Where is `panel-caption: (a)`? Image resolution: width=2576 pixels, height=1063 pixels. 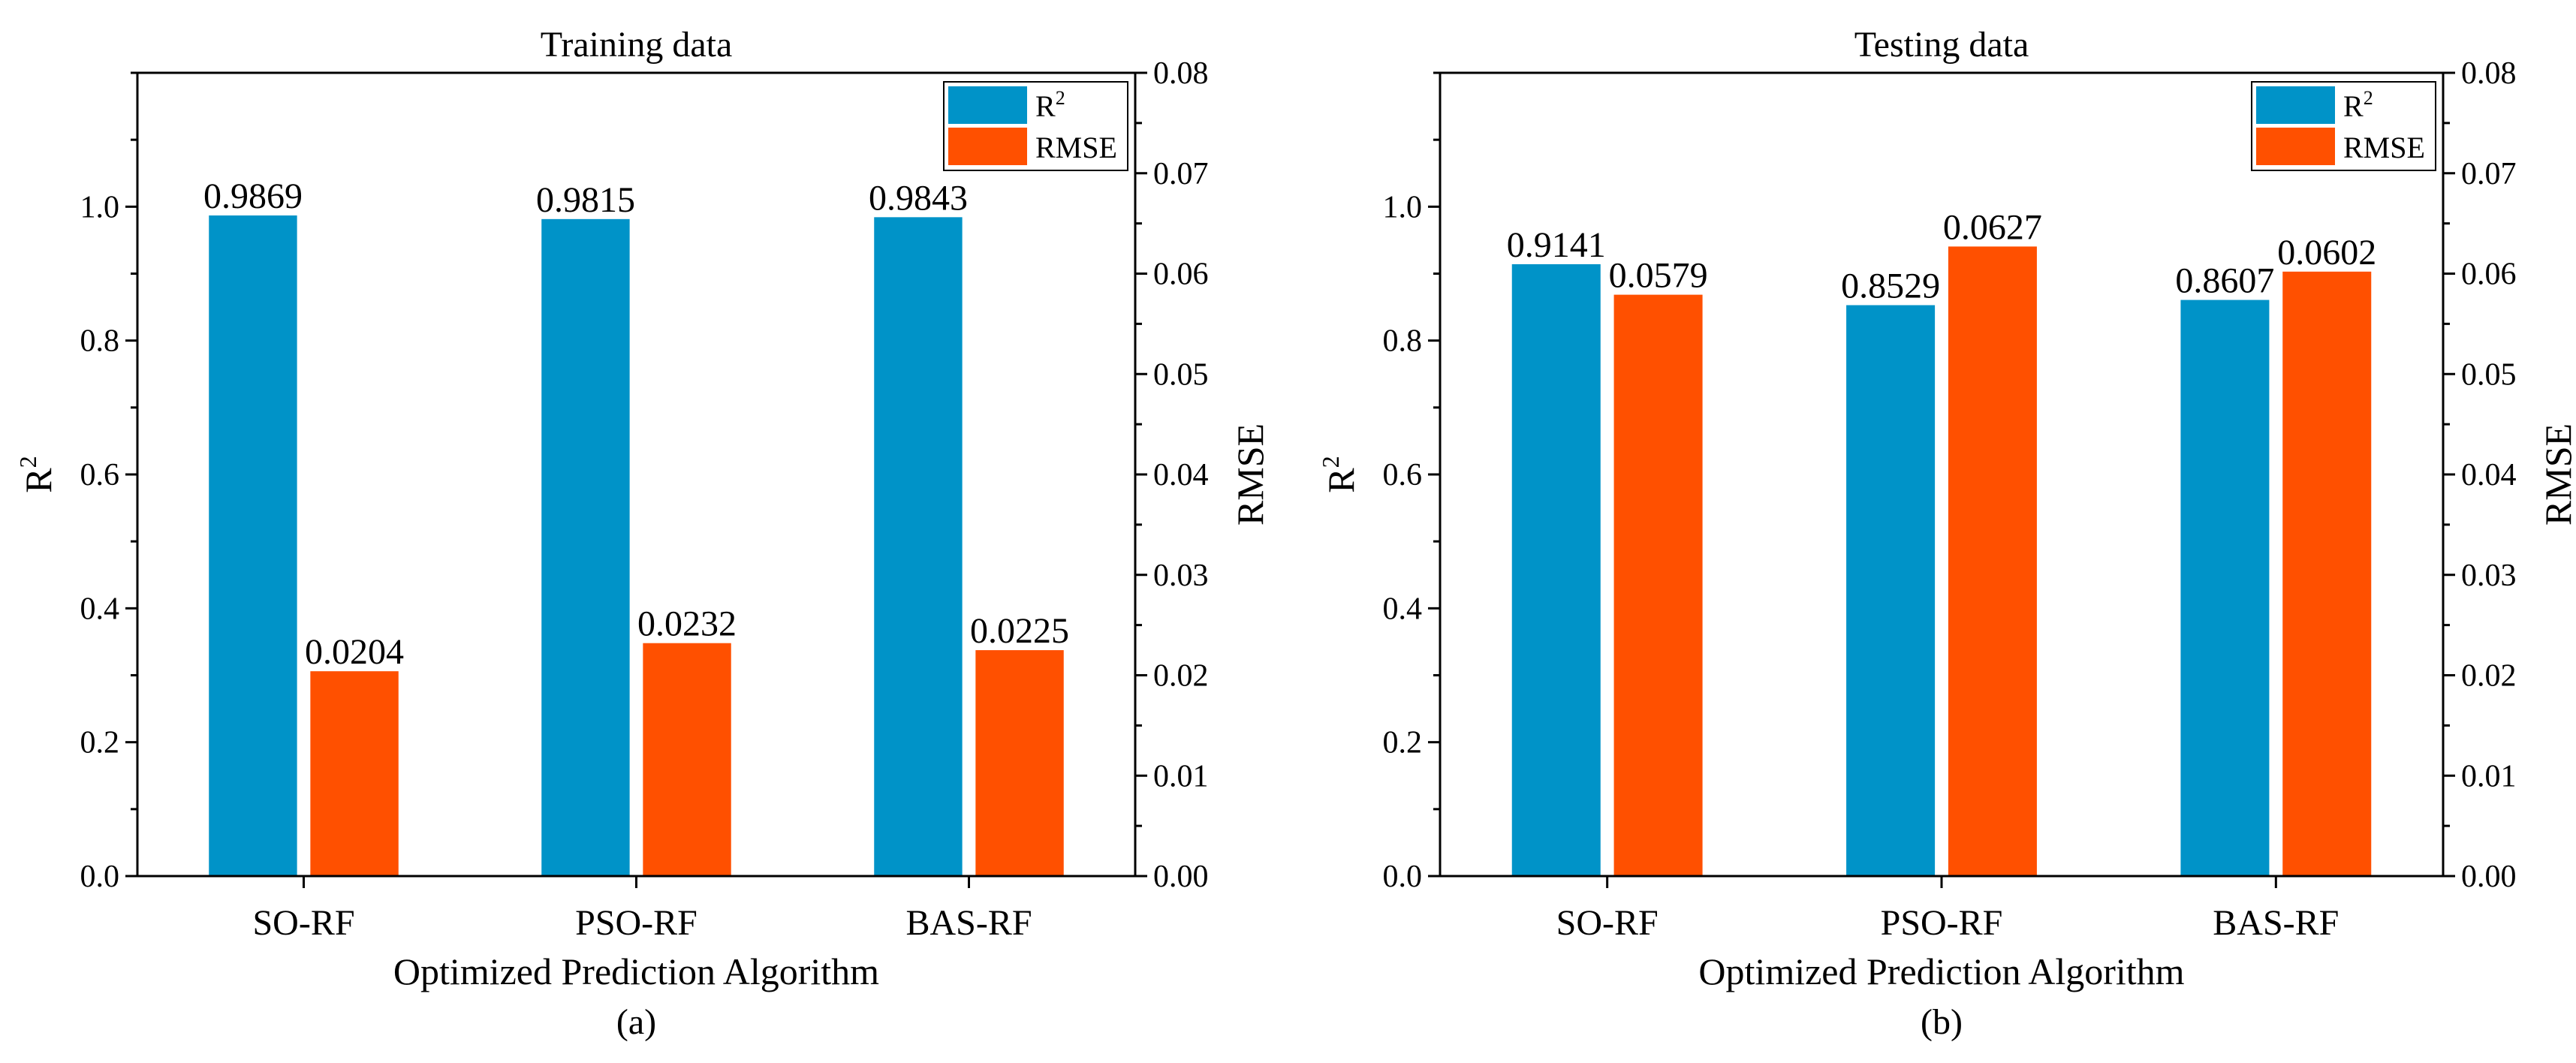 panel-caption: (a) is located at coordinates (636, 1022).